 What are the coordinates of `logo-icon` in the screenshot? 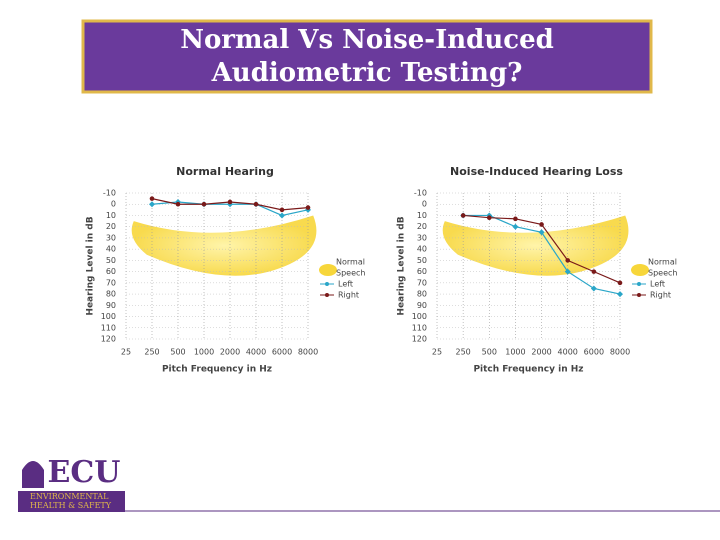 It's located at (33, 474).